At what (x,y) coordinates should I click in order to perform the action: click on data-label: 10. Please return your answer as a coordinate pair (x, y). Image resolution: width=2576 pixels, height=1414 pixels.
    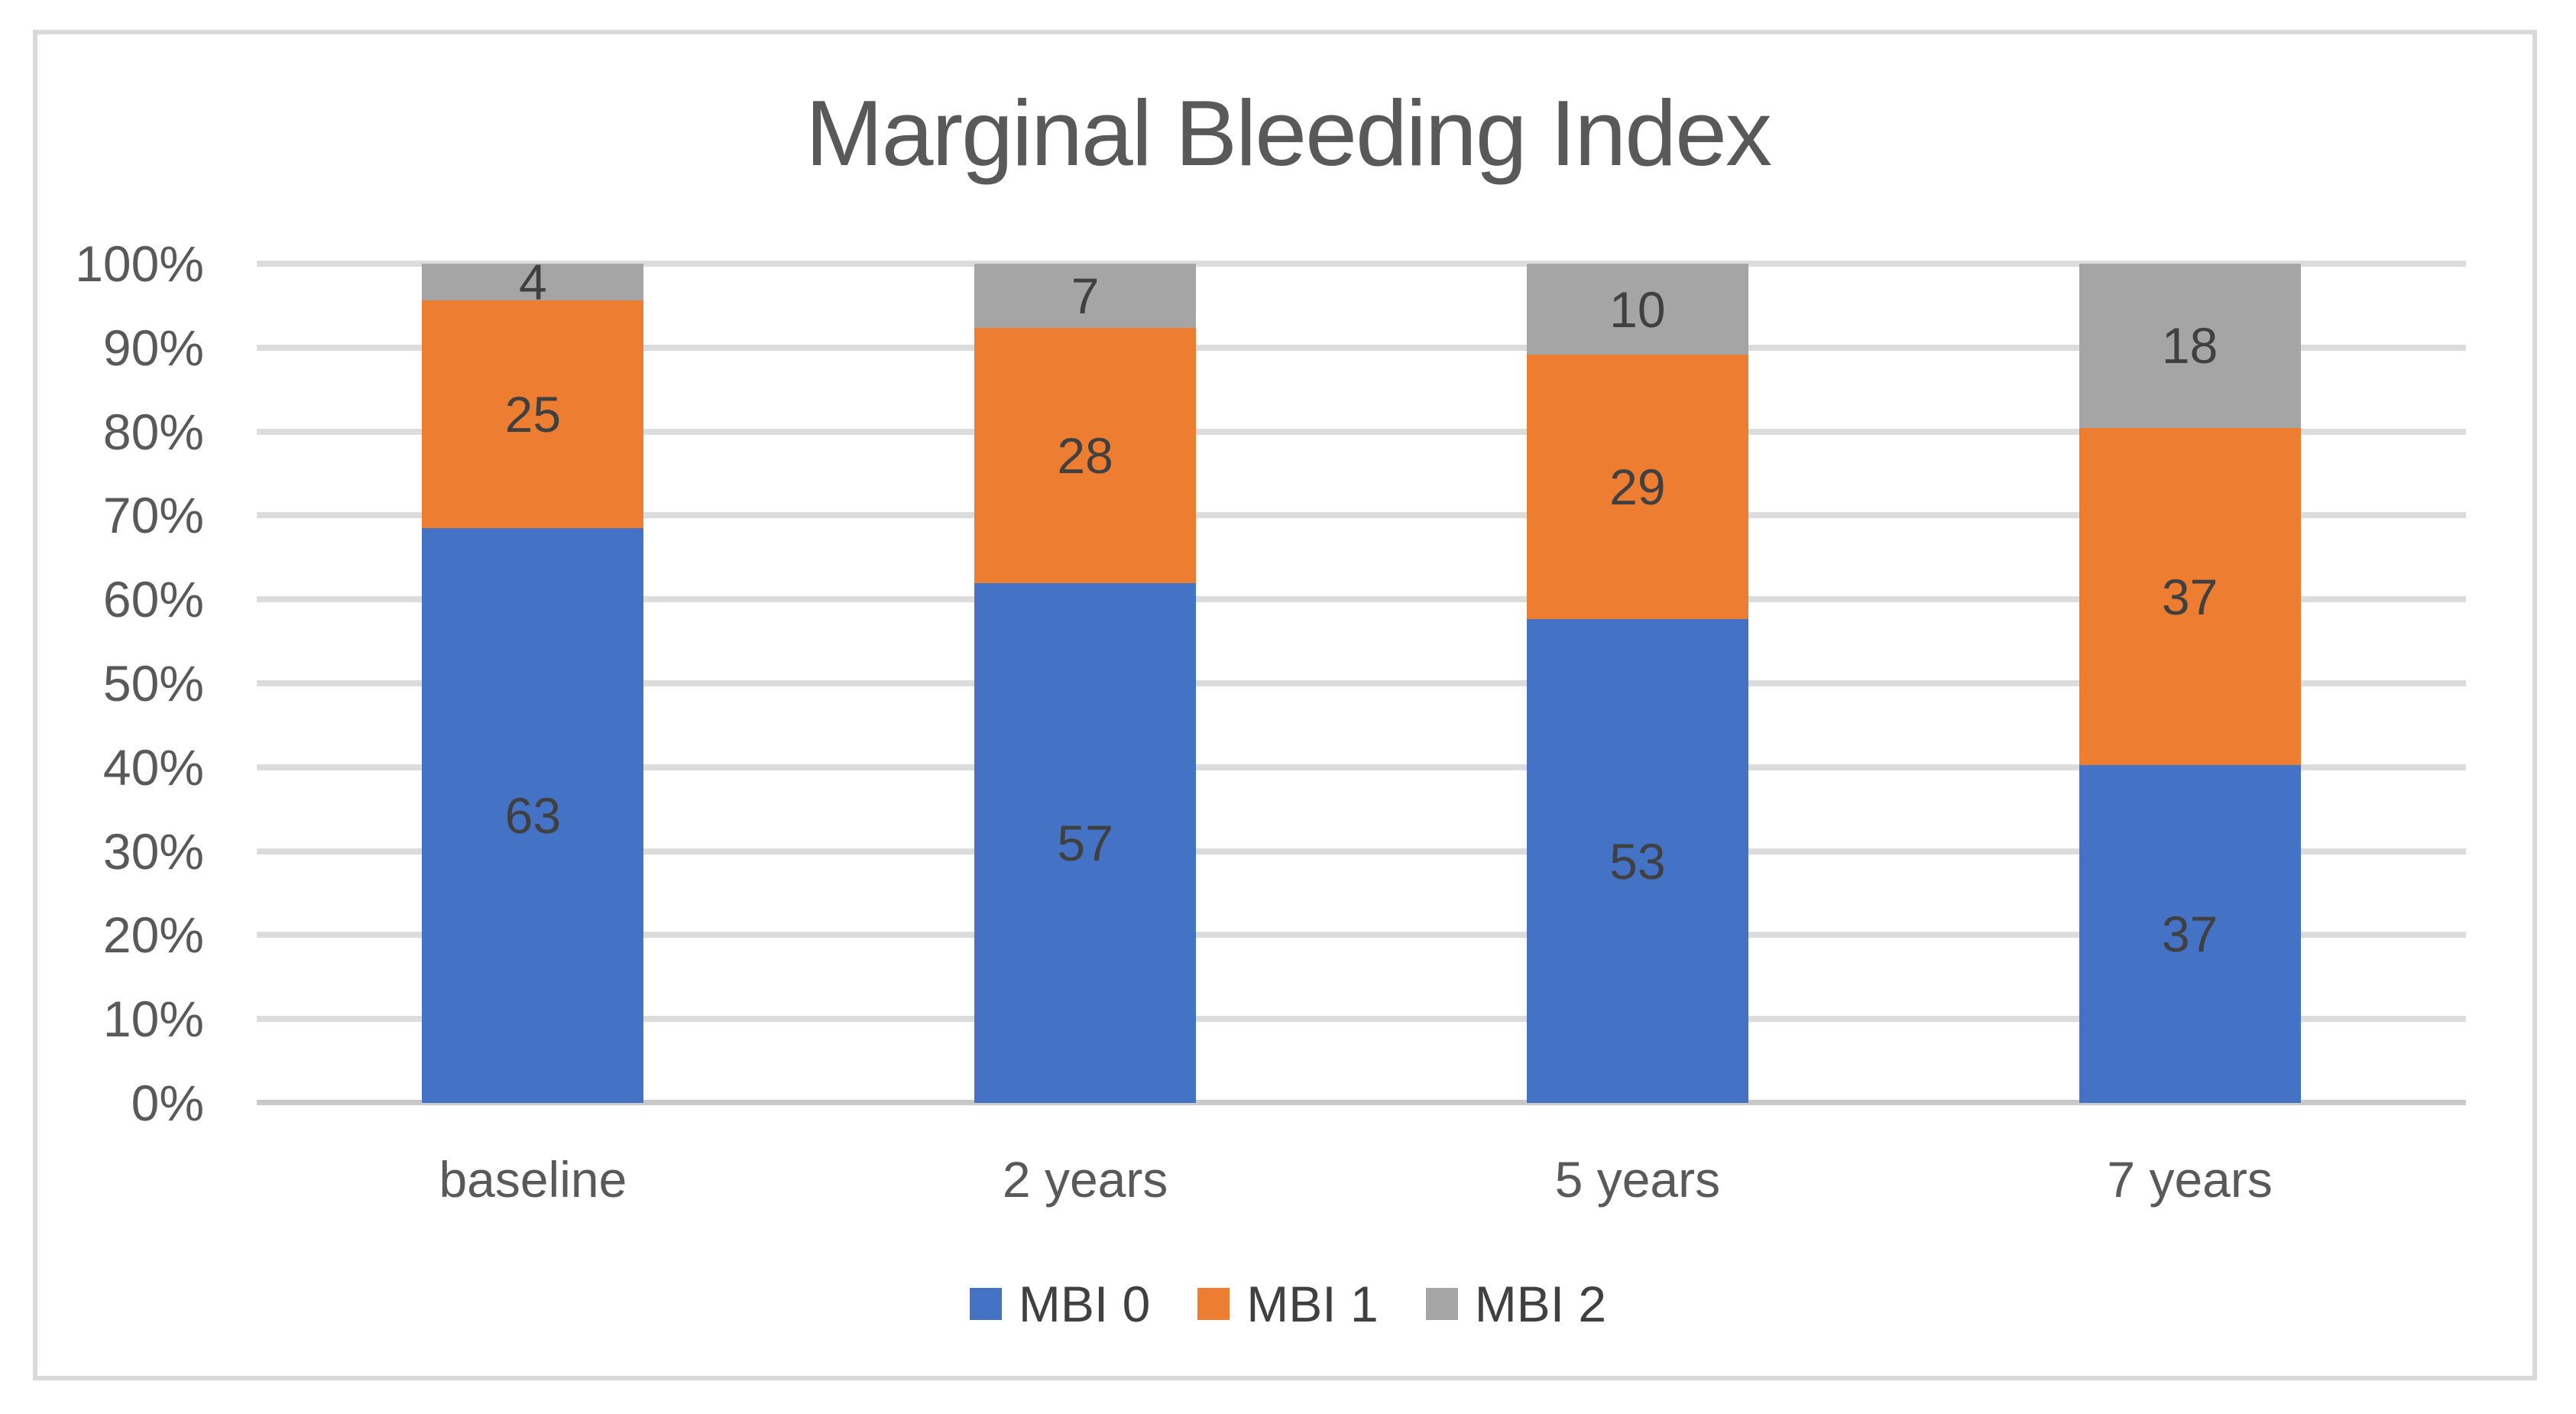
    Looking at the image, I should click on (1638, 309).